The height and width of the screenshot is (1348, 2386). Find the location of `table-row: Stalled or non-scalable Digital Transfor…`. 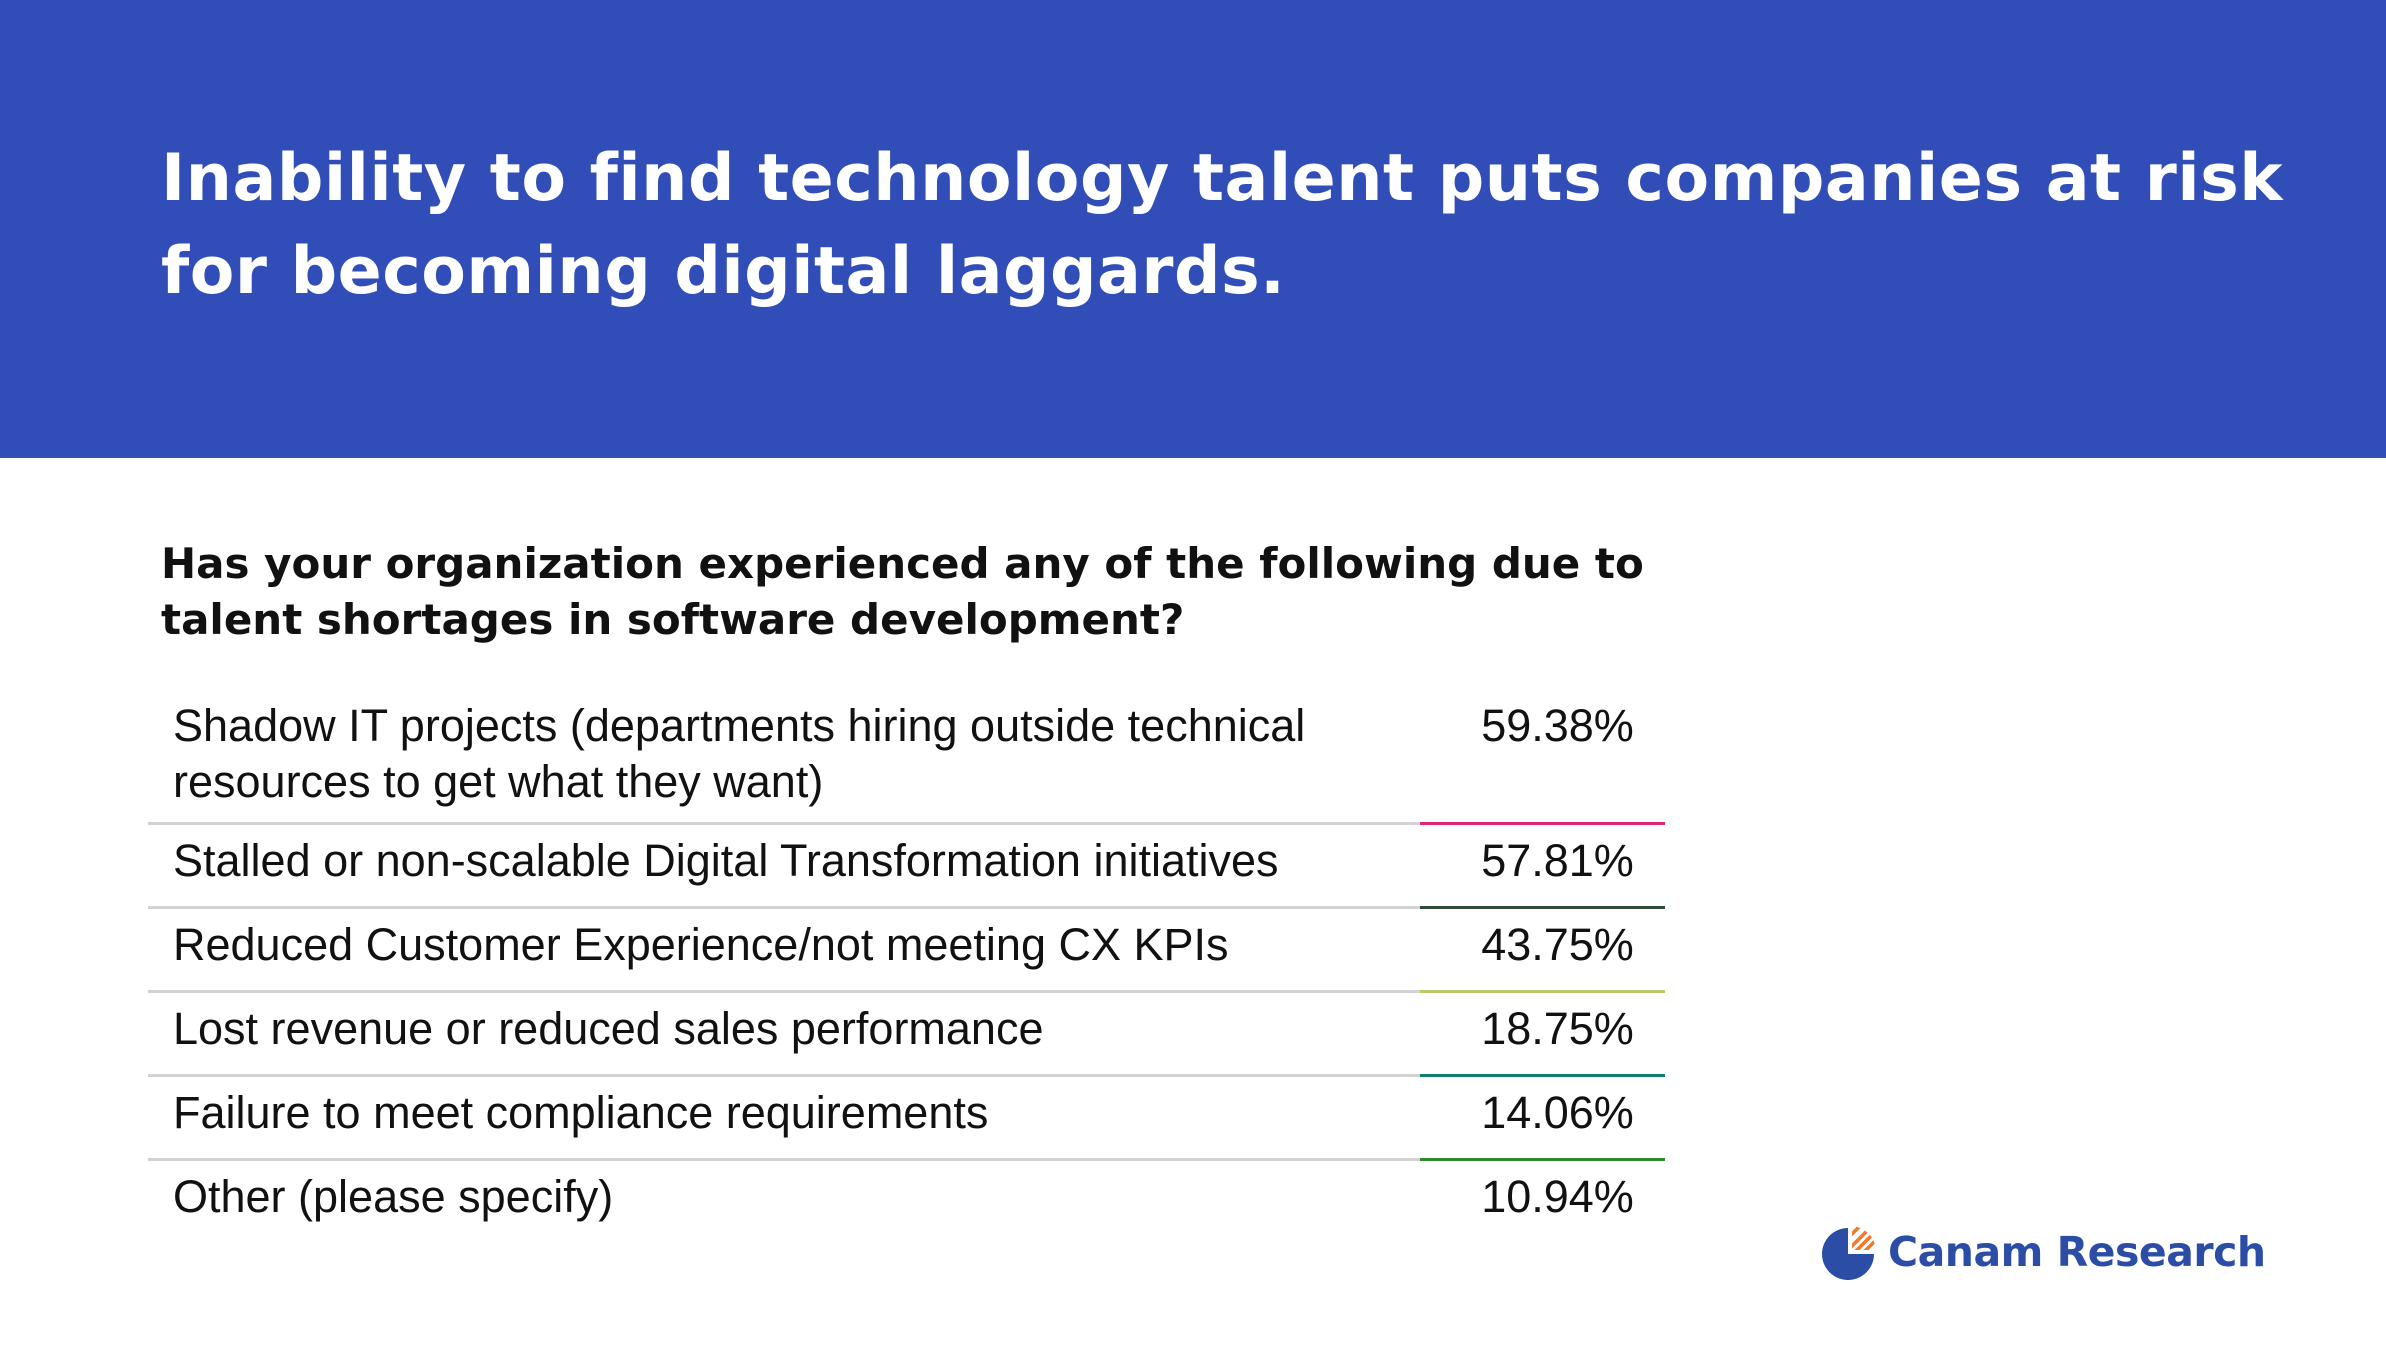

table-row: Stalled or non-scalable Digital Transfor… is located at coordinates (906, 867).